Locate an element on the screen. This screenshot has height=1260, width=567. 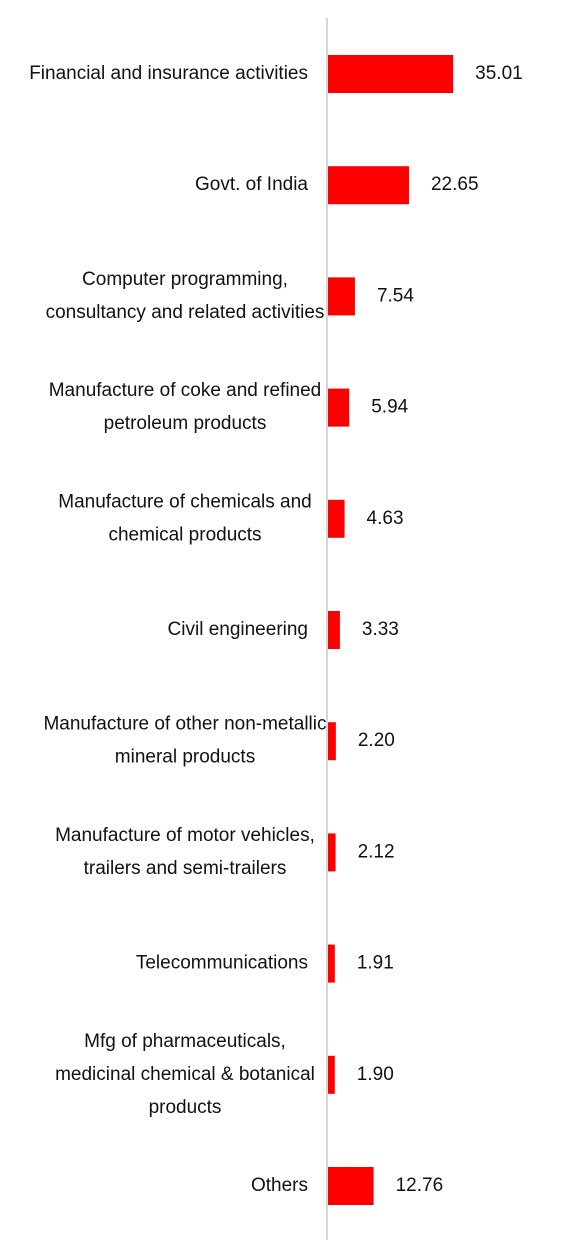
value-label: 35.01 is located at coordinates (499, 73).